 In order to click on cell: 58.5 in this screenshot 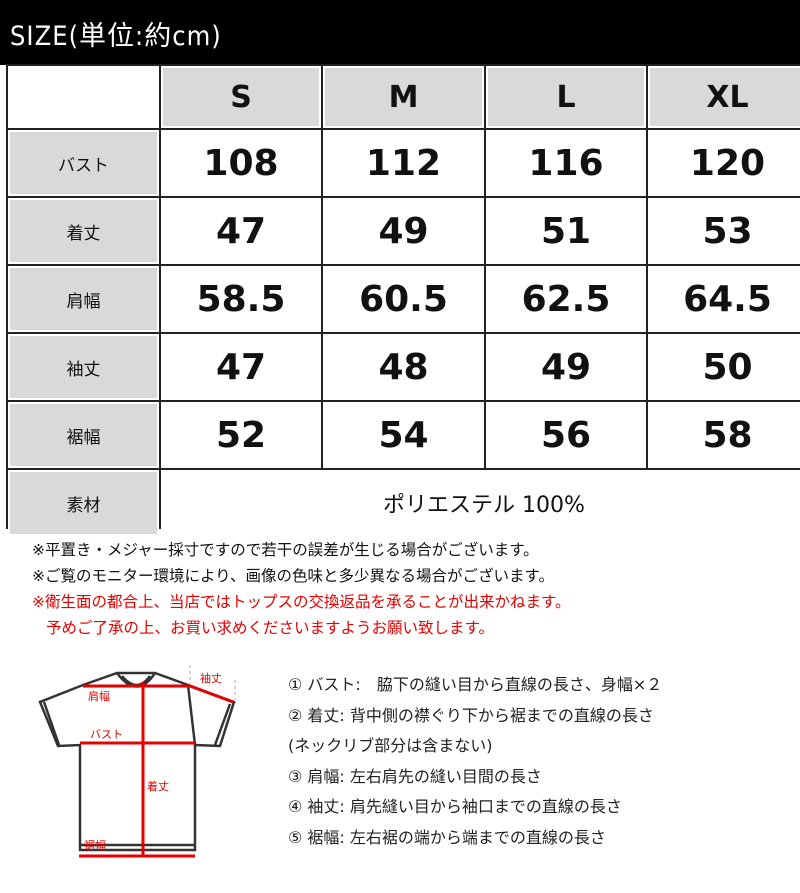, I will do `click(241, 299)`.